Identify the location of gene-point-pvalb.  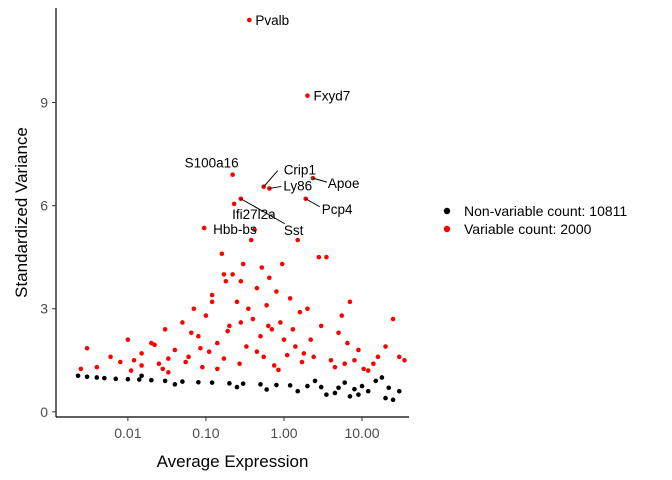
(249, 20).